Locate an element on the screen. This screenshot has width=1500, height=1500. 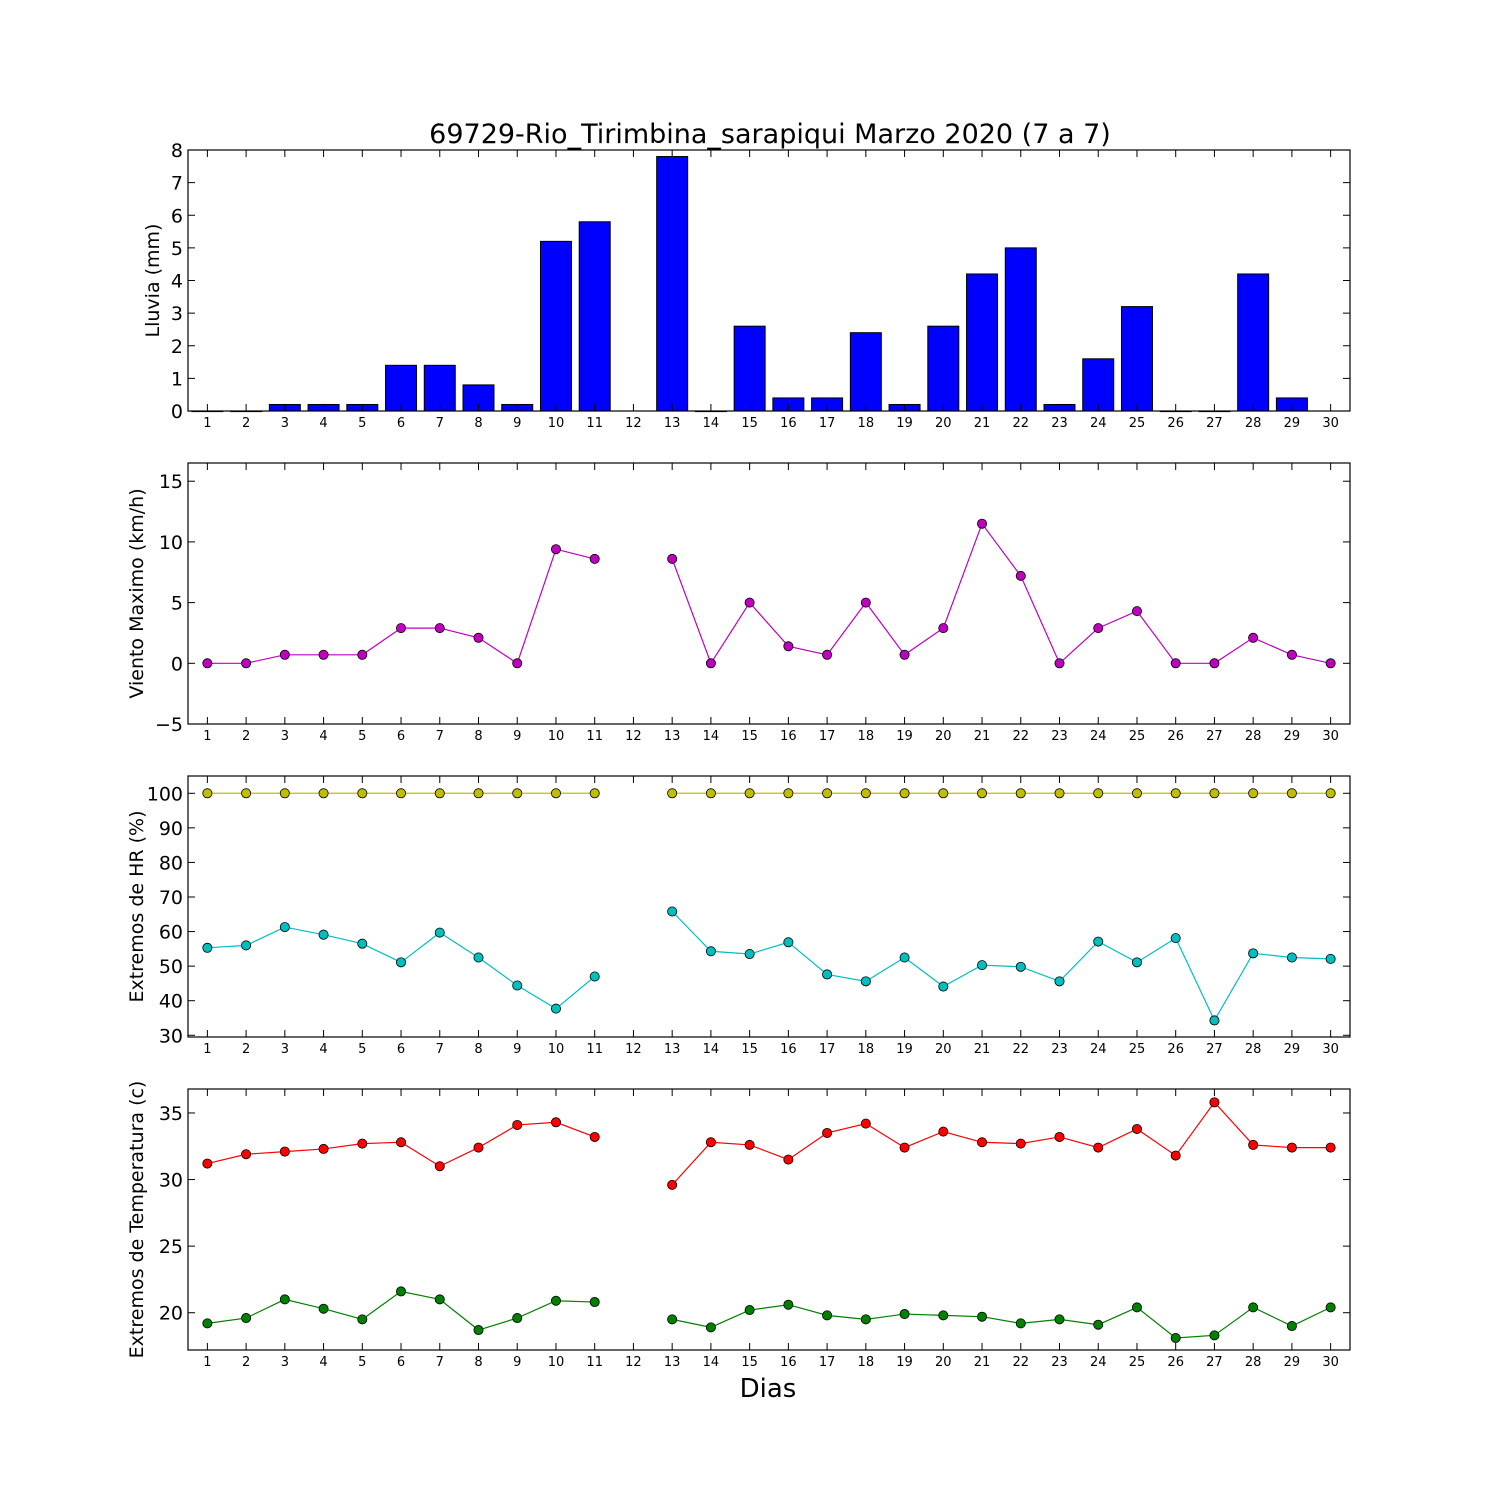
x-tick-label: 10 is located at coordinates (556, 736).